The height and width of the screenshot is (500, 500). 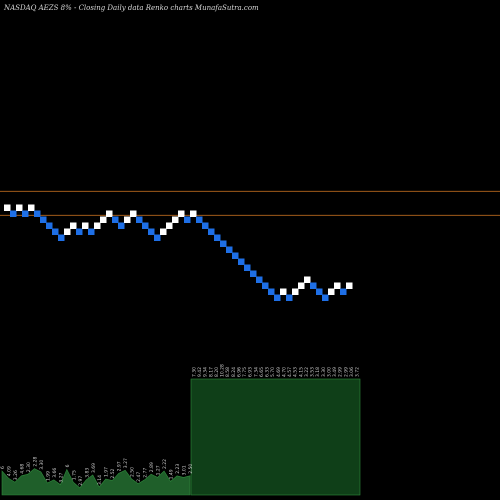 What do you see at coordinates (250, 203) in the screenshot?
I see `reference-lines` at bounding box center [250, 203].